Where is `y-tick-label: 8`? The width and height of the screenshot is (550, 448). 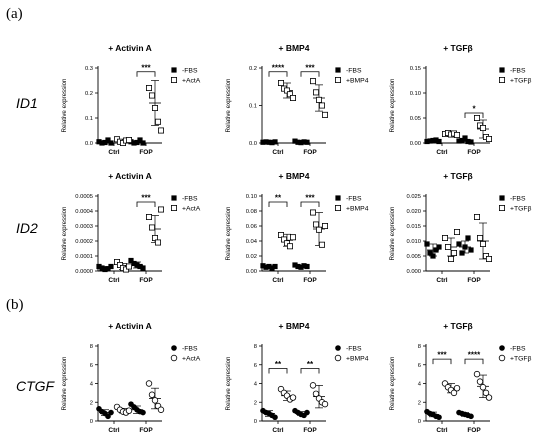
y-tick-label: 8 is located at coordinates (419, 347).